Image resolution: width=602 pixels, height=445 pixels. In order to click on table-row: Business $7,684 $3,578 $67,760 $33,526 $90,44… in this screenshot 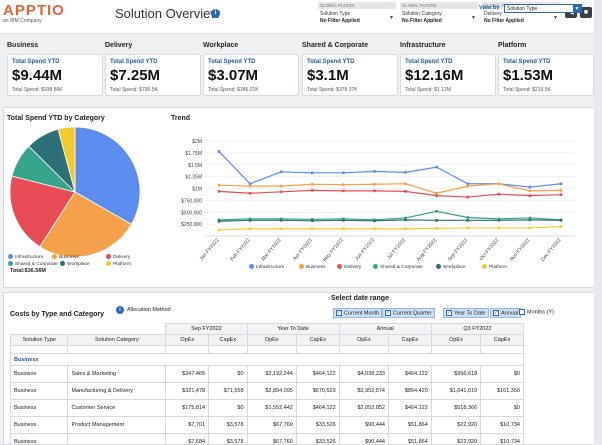, I will do `click(266, 439)`.